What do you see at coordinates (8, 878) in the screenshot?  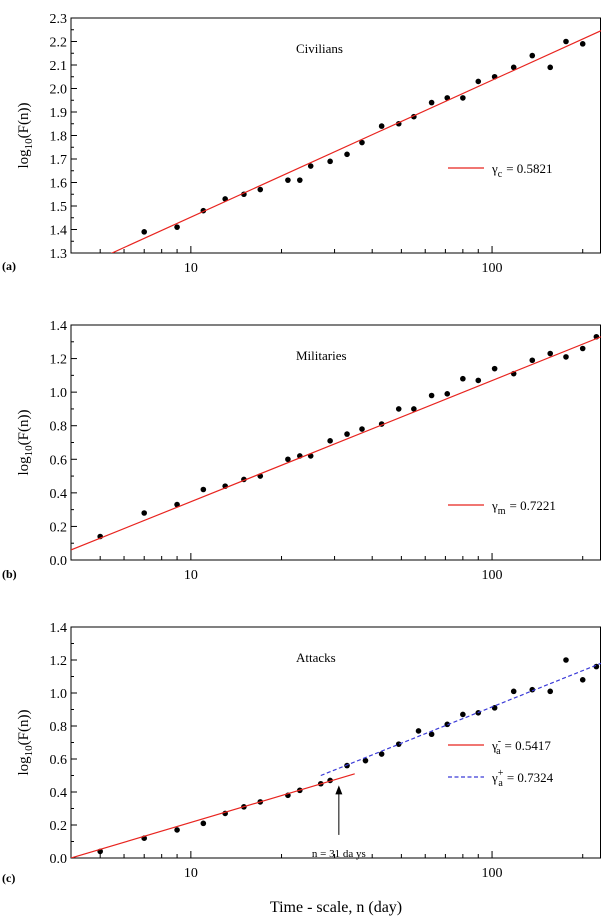 I see `panel-letter: (c)` at bounding box center [8, 878].